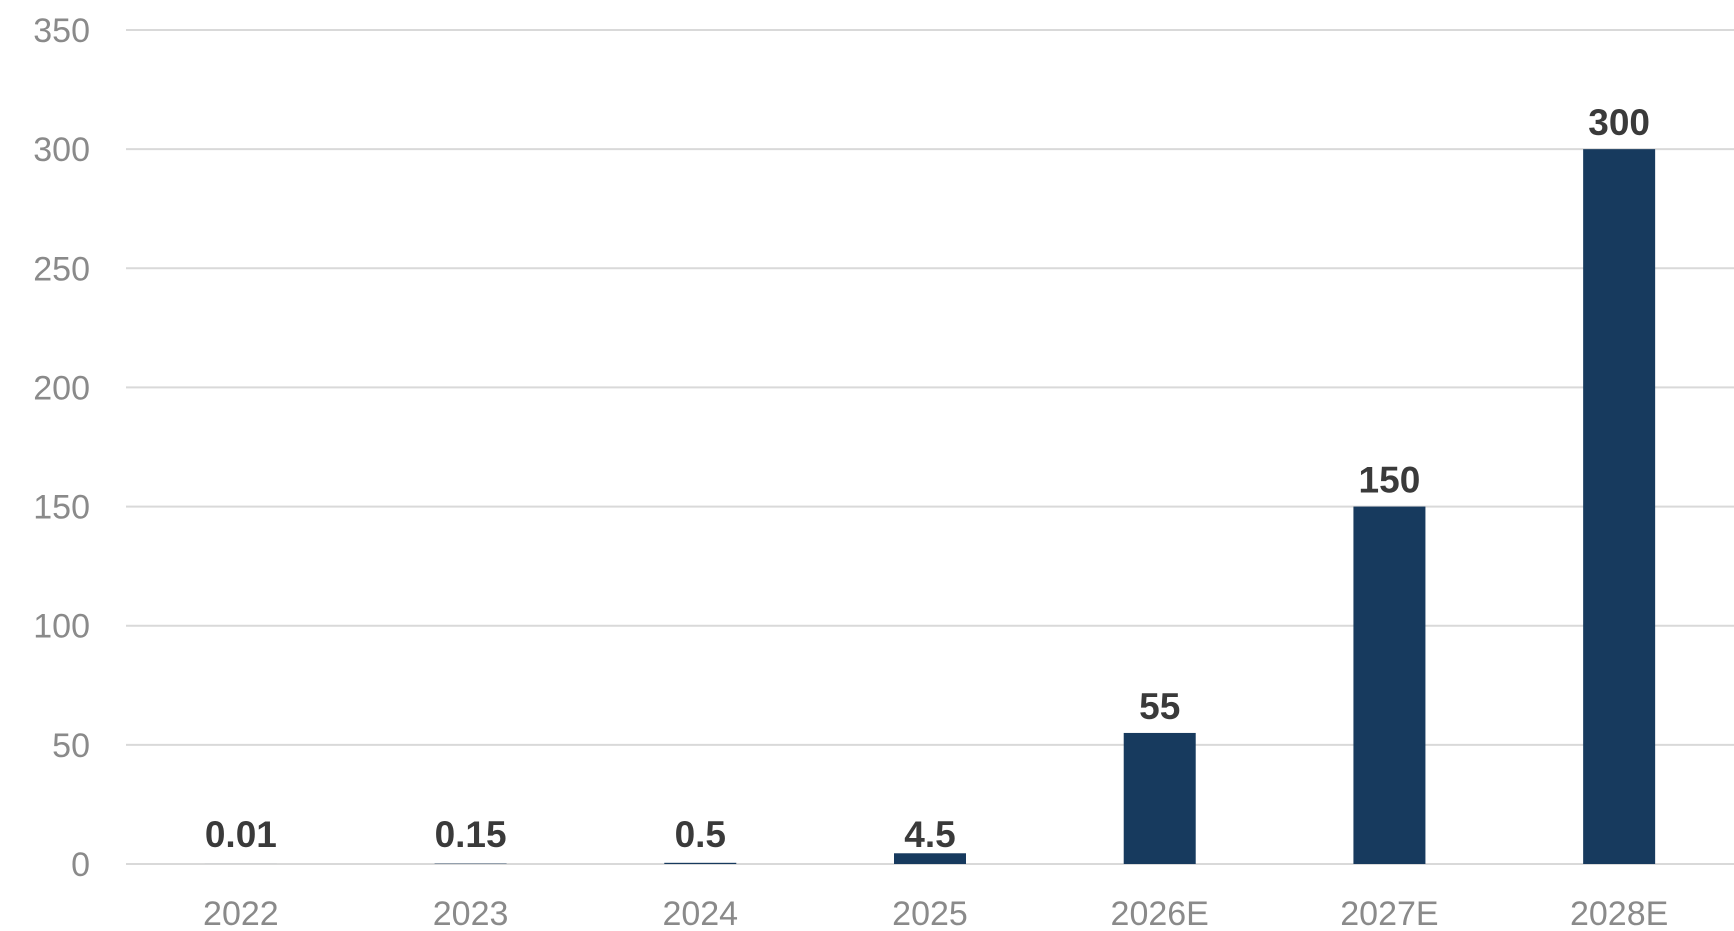  What do you see at coordinates (61, 448) in the screenshot?
I see `y-axis-tick-labels: 0 50 100 150 200 250 300 350` at bounding box center [61, 448].